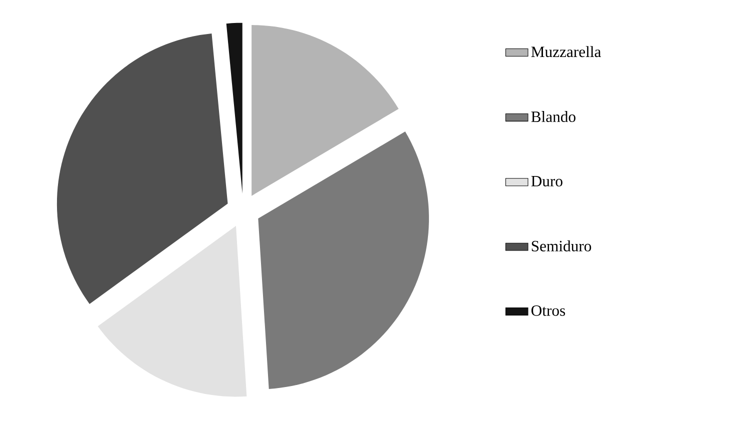  What do you see at coordinates (546, 181) in the screenshot?
I see `legend-label: Duro` at bounding box center [546, 181].